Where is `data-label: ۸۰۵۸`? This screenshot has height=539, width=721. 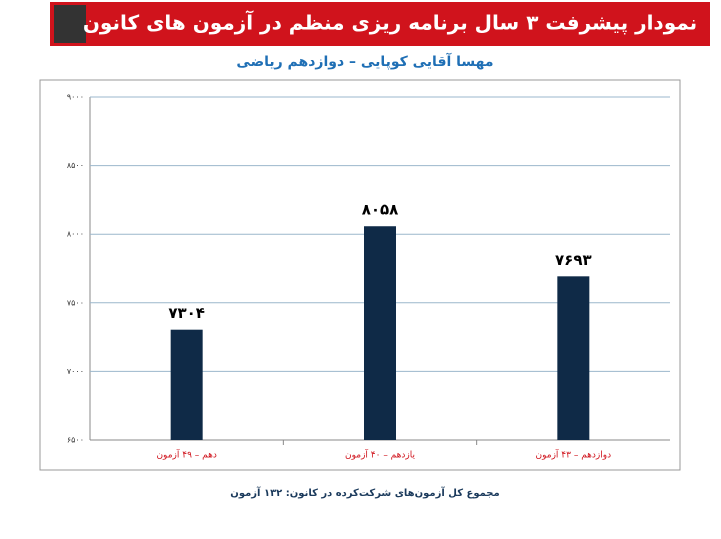 data-label: ۸۰۵۸ is located at coordinates (380, 210).